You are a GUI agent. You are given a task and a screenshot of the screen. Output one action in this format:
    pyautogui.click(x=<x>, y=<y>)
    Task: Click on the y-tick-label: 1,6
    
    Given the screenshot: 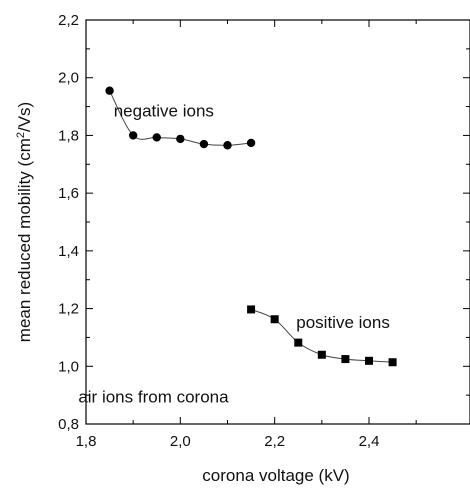 What is the action you would take?
    pyautogui.click(x=68, y=193)
    